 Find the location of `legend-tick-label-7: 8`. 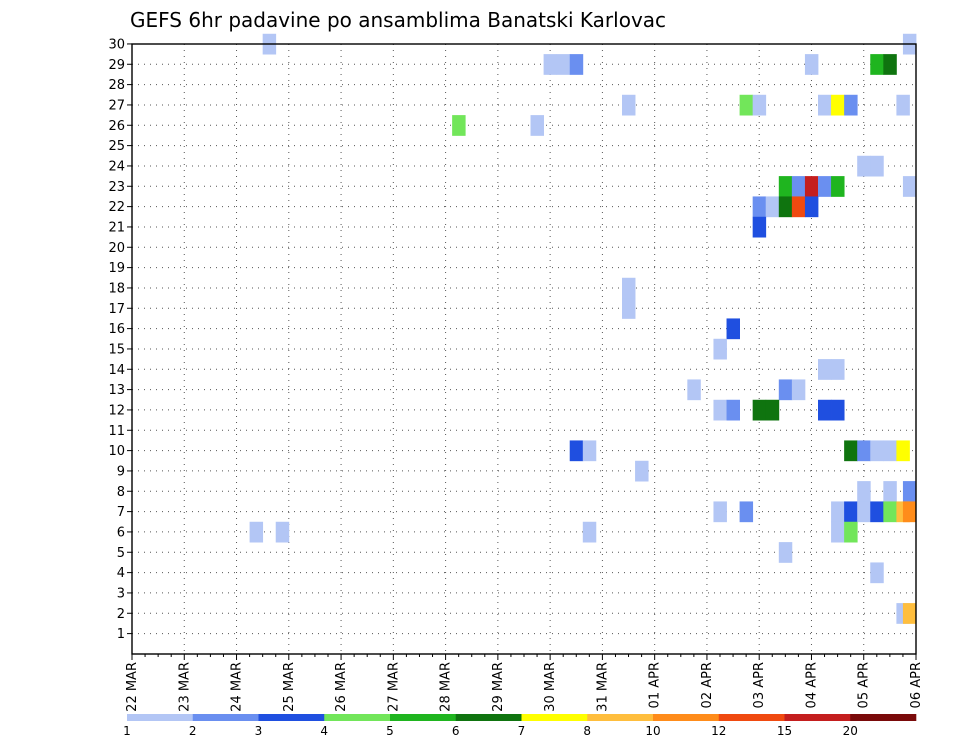

legend-tick-label-7: 8 is located at coordinates (587, 731).